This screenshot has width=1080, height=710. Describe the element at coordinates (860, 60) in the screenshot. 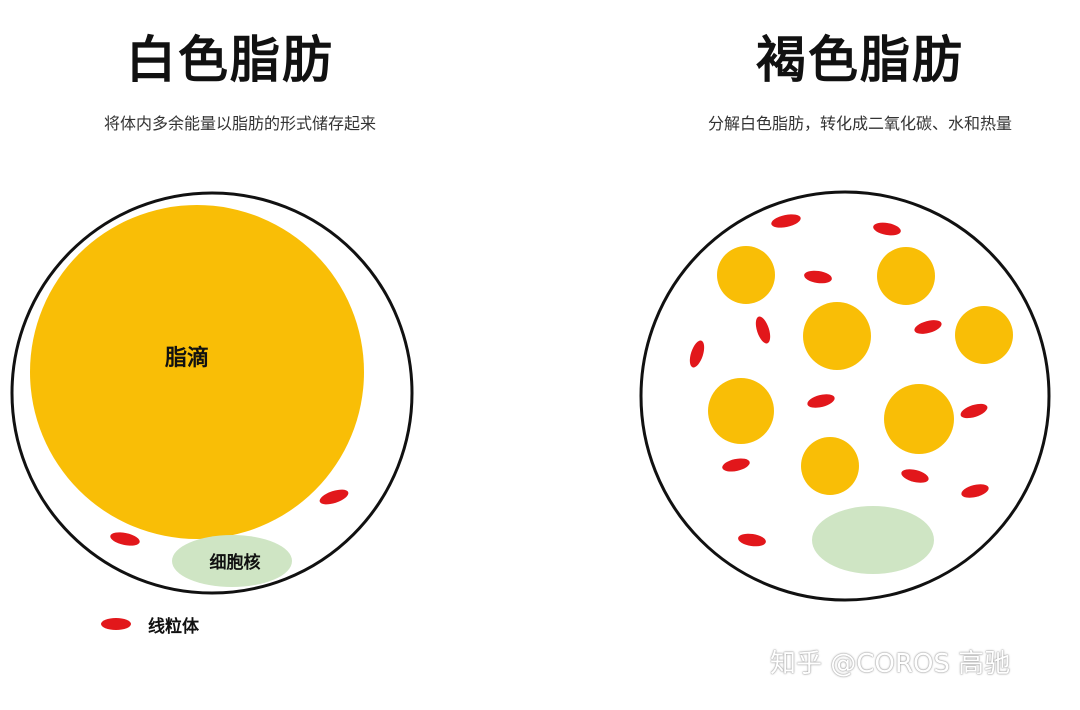

I see `brown-fat-title: 褐色脂肪` at that location.